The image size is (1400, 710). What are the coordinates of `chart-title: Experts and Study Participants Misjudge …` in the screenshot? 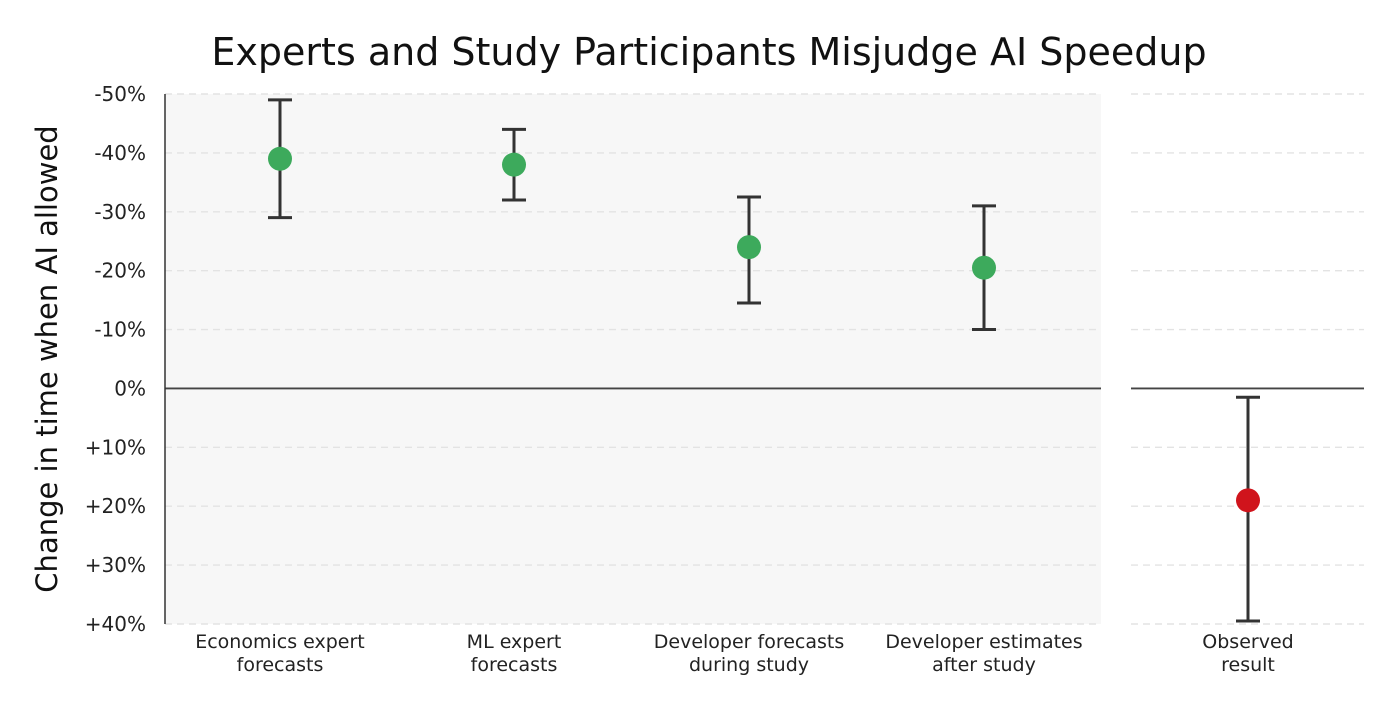 It's located at (708, 52).